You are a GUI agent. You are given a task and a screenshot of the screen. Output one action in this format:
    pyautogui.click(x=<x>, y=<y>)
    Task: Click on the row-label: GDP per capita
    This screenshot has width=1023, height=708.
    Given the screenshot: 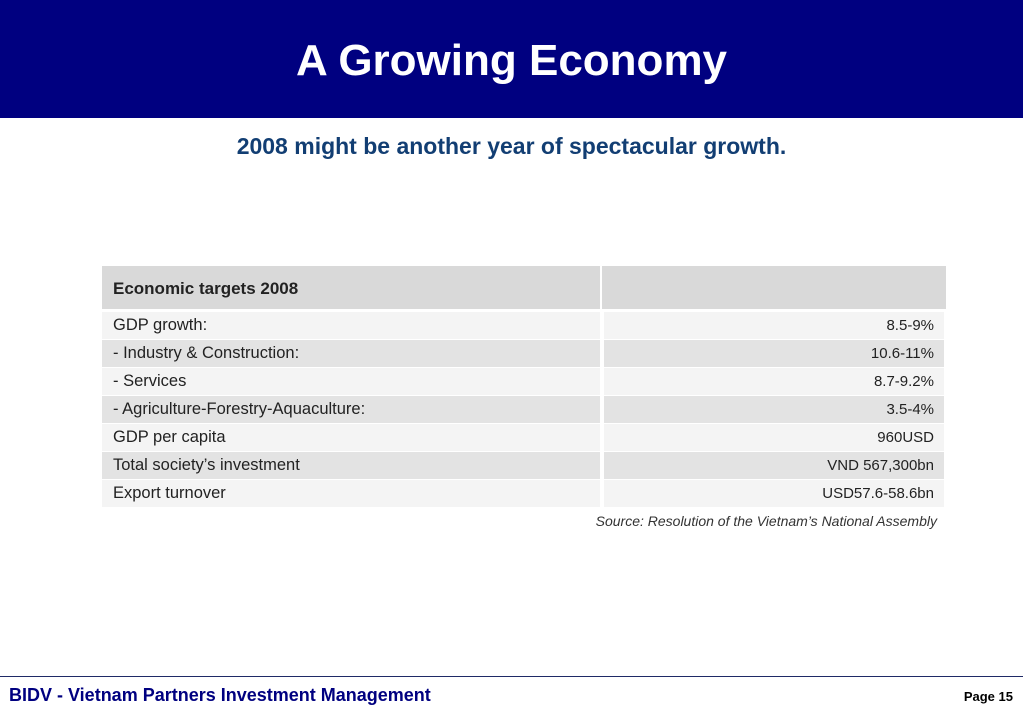 What is the action you would take?
    pyautogui.click(x=351, y=437)
    